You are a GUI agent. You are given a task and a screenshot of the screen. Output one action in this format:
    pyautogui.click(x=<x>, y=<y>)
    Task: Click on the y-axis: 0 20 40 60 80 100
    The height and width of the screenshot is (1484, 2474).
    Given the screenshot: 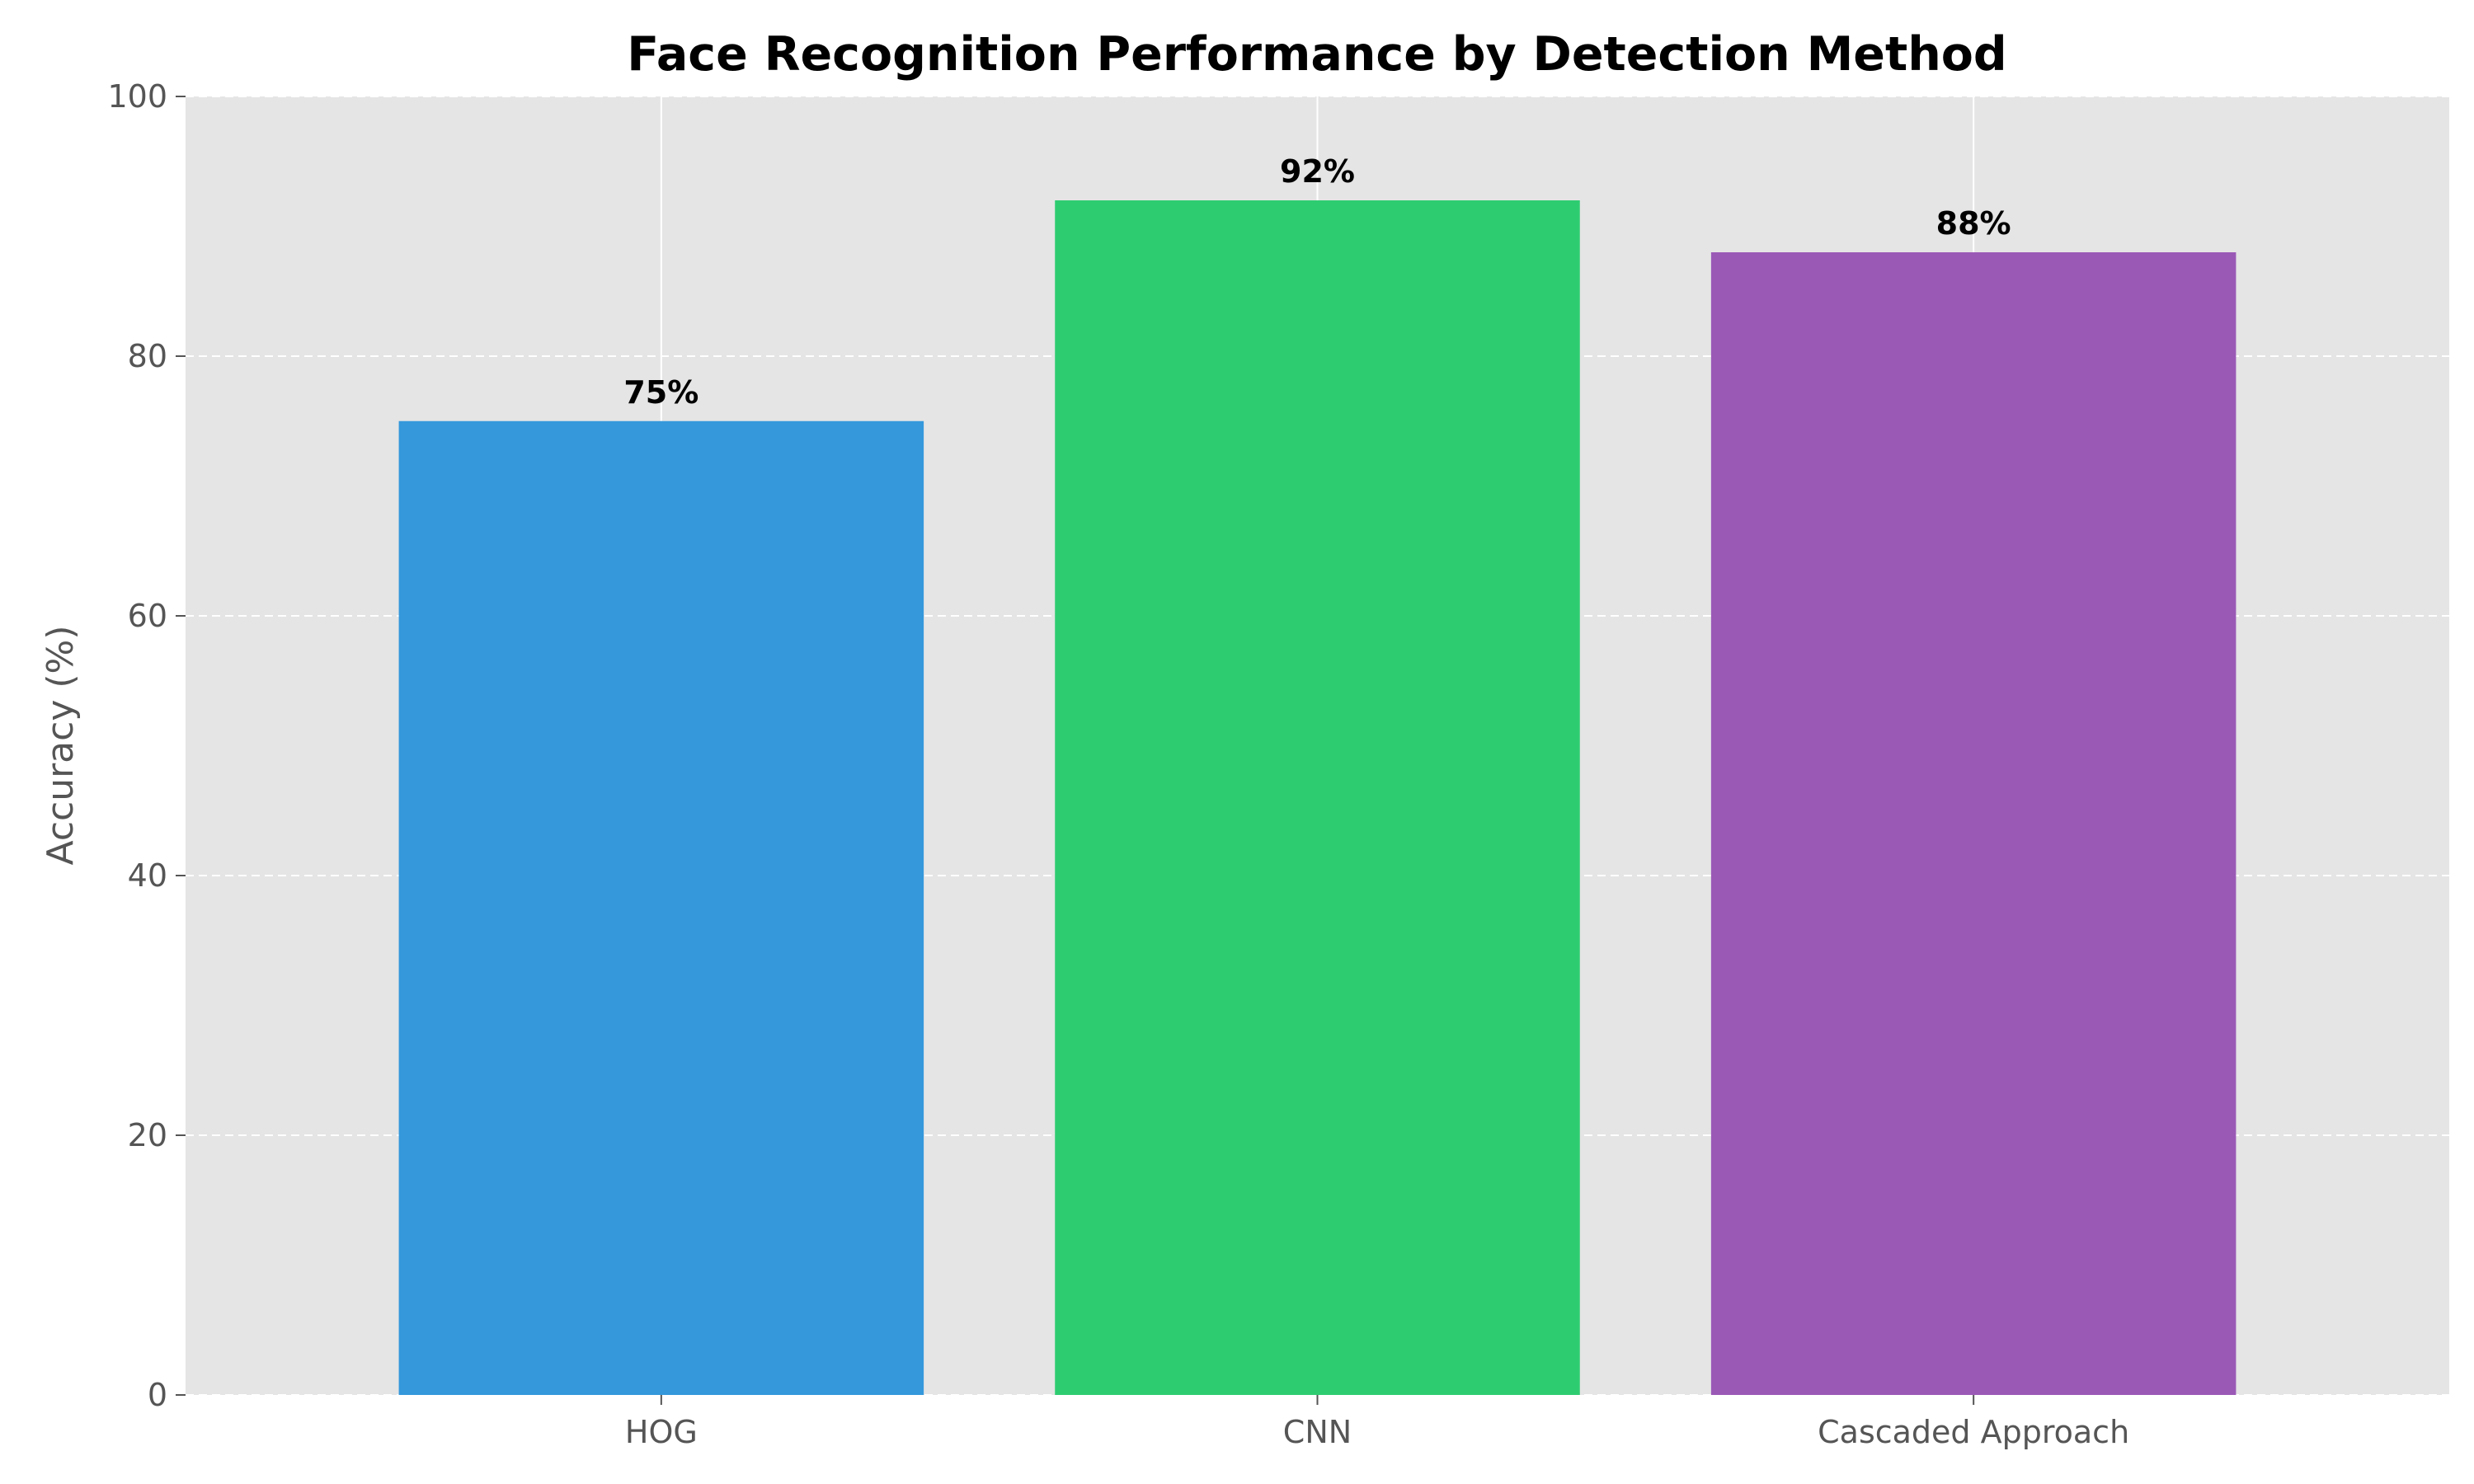 What is the action you would take?
    pyautogui.click(x=146, y=745)
    